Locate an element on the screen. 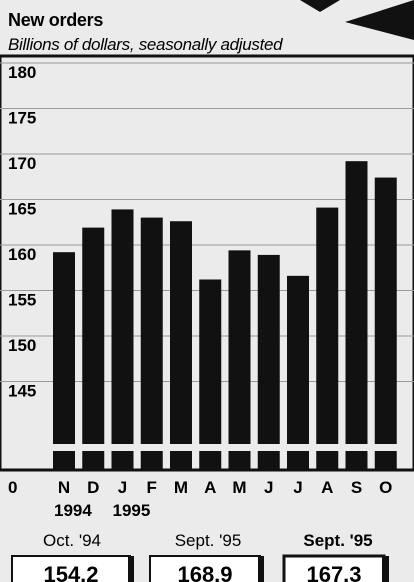  summary-box-label-3: Sept. '95 is located at coordinates (337, 540).